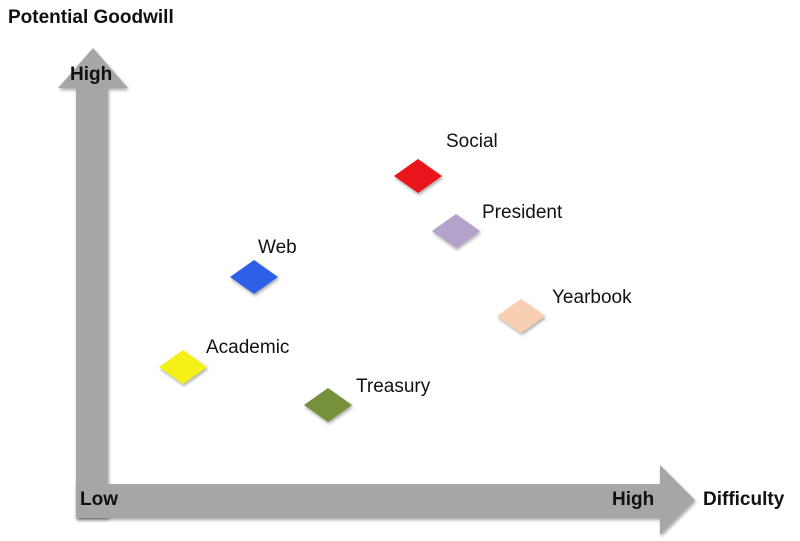 The image size is (800, 541). Describe the element at coordinates (633, 499) in the screenshot. I see `x-high-label: High` at that location.